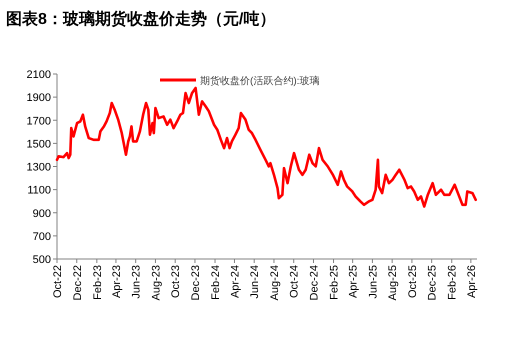 The height and width of the screenshot is (362, 507). I want to click on y-tick-label: 1700, so click(38, 121).